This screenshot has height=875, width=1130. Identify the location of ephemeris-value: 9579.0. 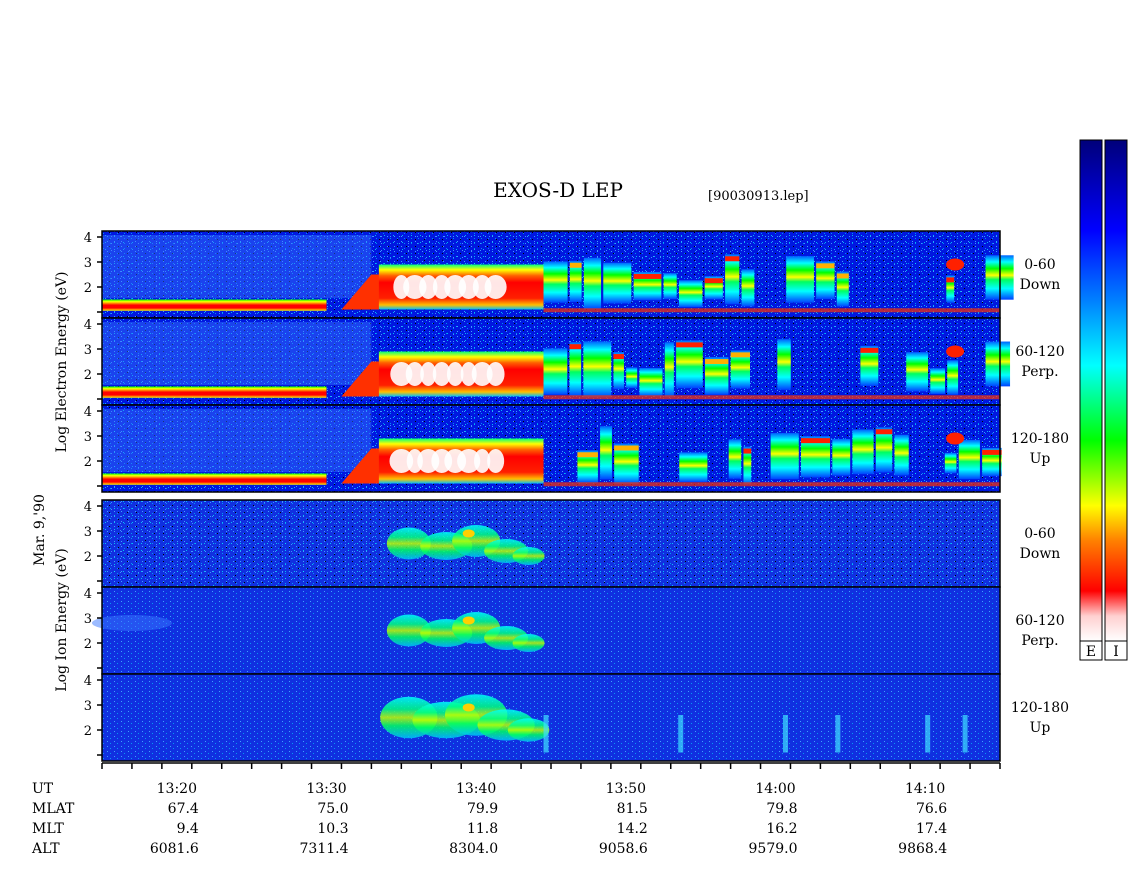
(773, 849).